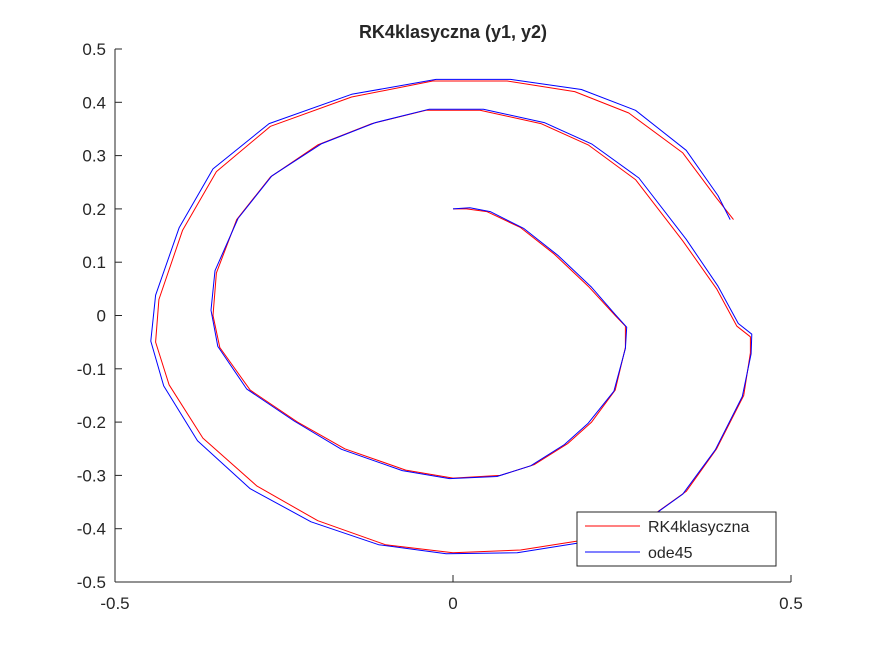 Image resolution: width=875 pixels, height=656 pixels. What do you see at coordinates (453, 32) in the screenshot?
I see `chart-title: RK4klasyczna (y1, y2)` at bounding box center [453, 32].